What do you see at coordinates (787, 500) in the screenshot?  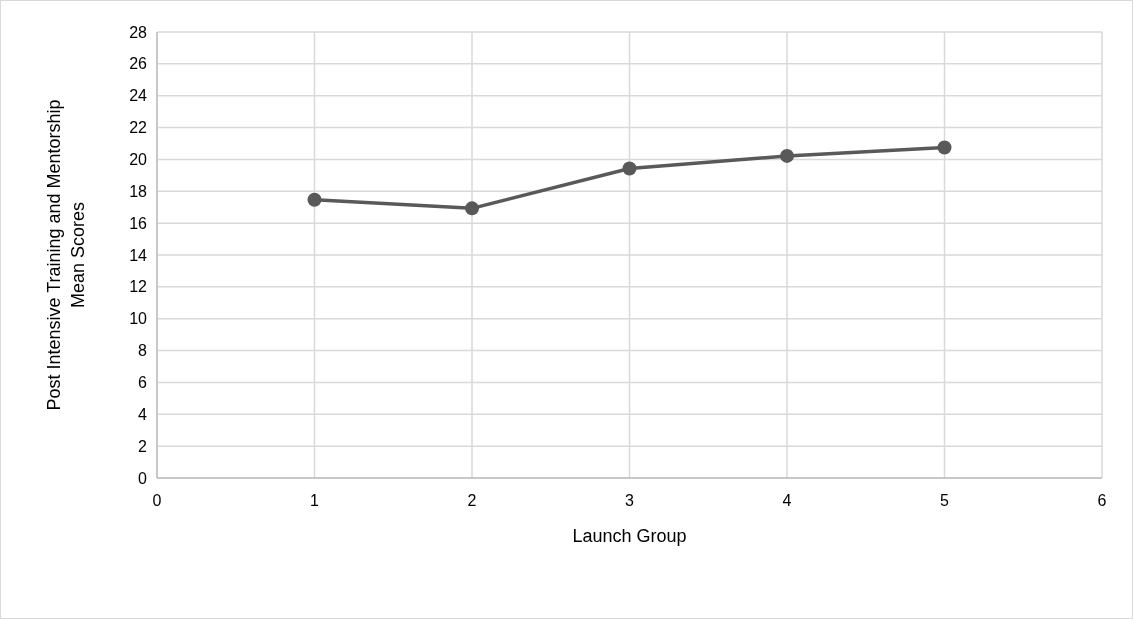 I see `x-tick-label: 4` at bounding box center [787, 500].